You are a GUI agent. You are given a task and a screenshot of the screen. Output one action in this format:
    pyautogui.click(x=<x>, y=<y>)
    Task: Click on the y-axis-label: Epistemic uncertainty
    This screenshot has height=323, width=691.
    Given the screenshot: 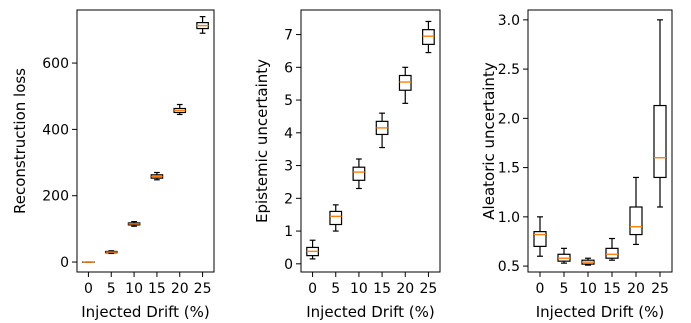 What is the action you would take?
    pyautogui.click(x=262, y=141)
    